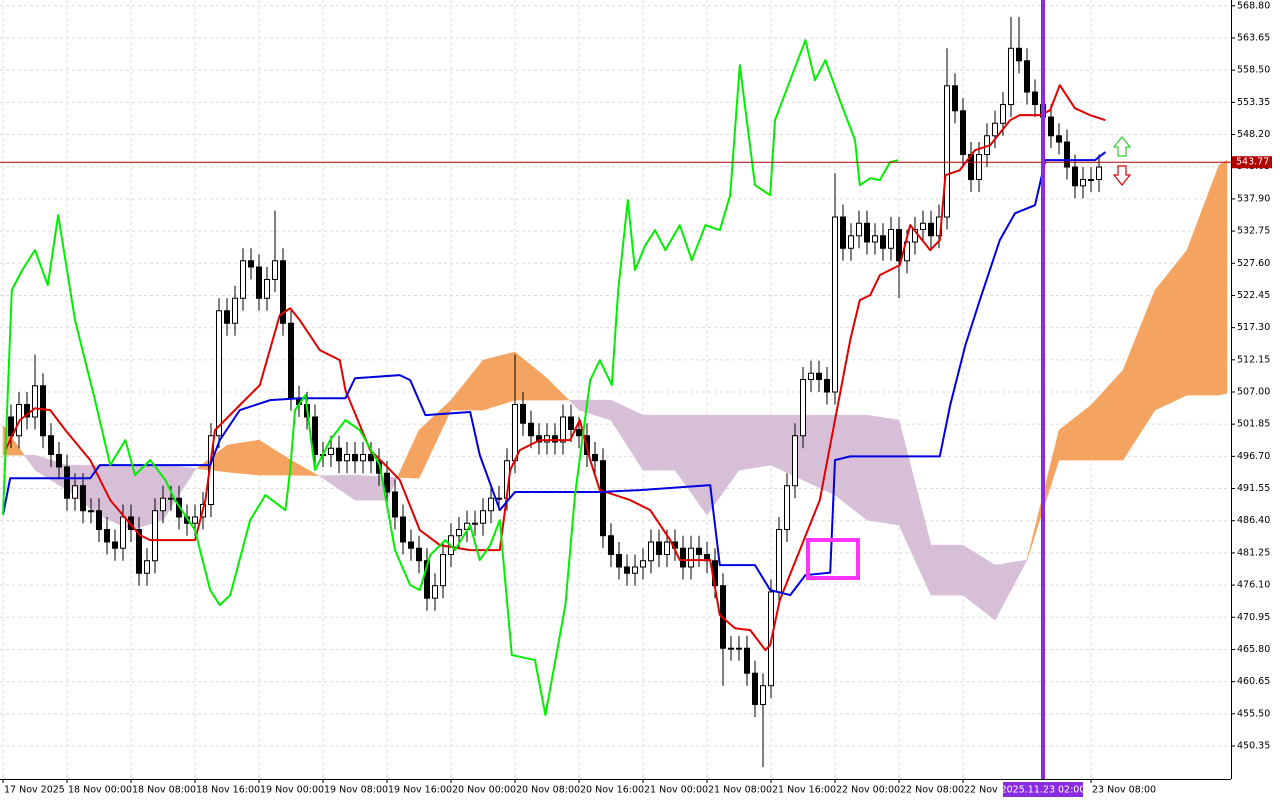 The image size is (1280, 800). I want to click on x-tick-label: 23 Nov 08:00, so click(1124, 790).